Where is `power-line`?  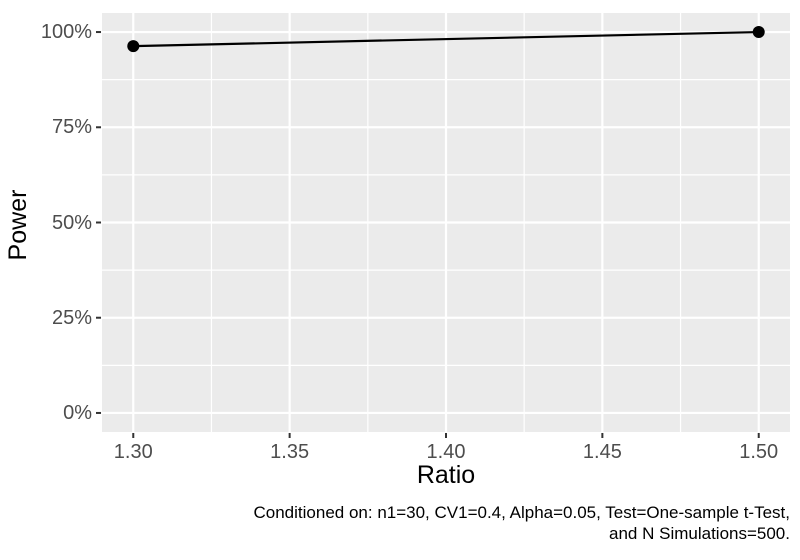 power-line is located at coordinates (446, 39).